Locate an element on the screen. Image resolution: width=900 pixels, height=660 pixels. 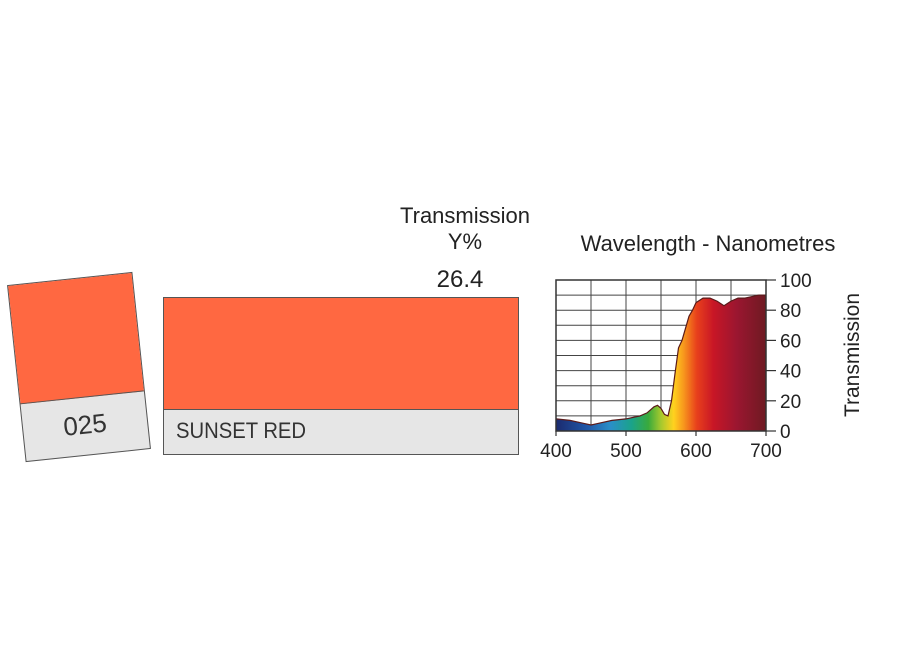
transmission-heading-line2: Y% is located at coordinates (465, 241).